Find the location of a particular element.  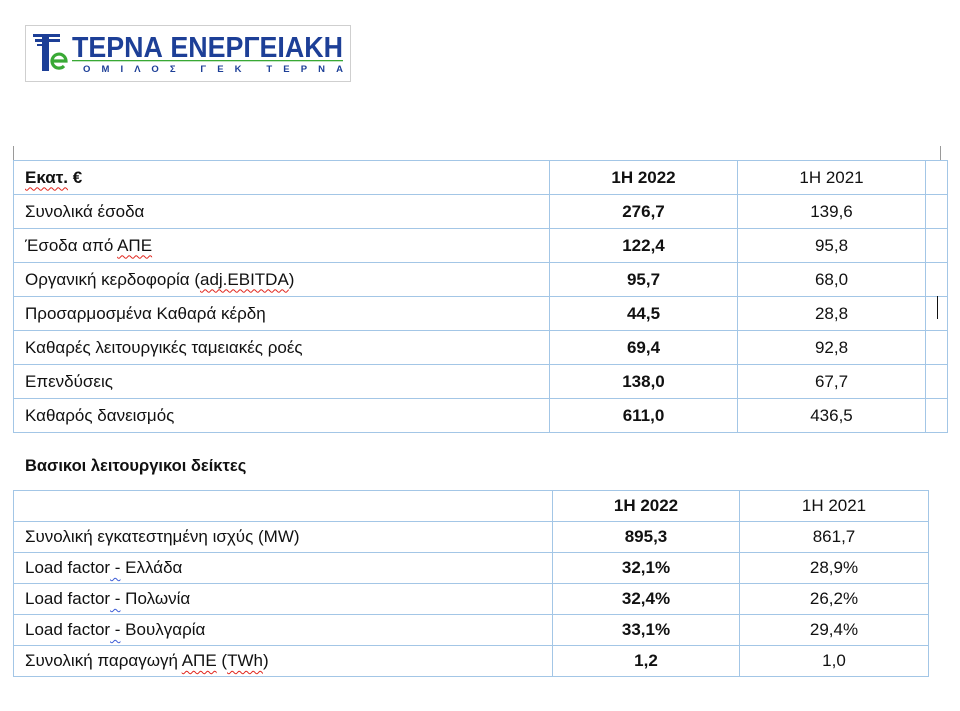

label-segment: Συνολική παραγωγή is located at coordinates (103, 660).